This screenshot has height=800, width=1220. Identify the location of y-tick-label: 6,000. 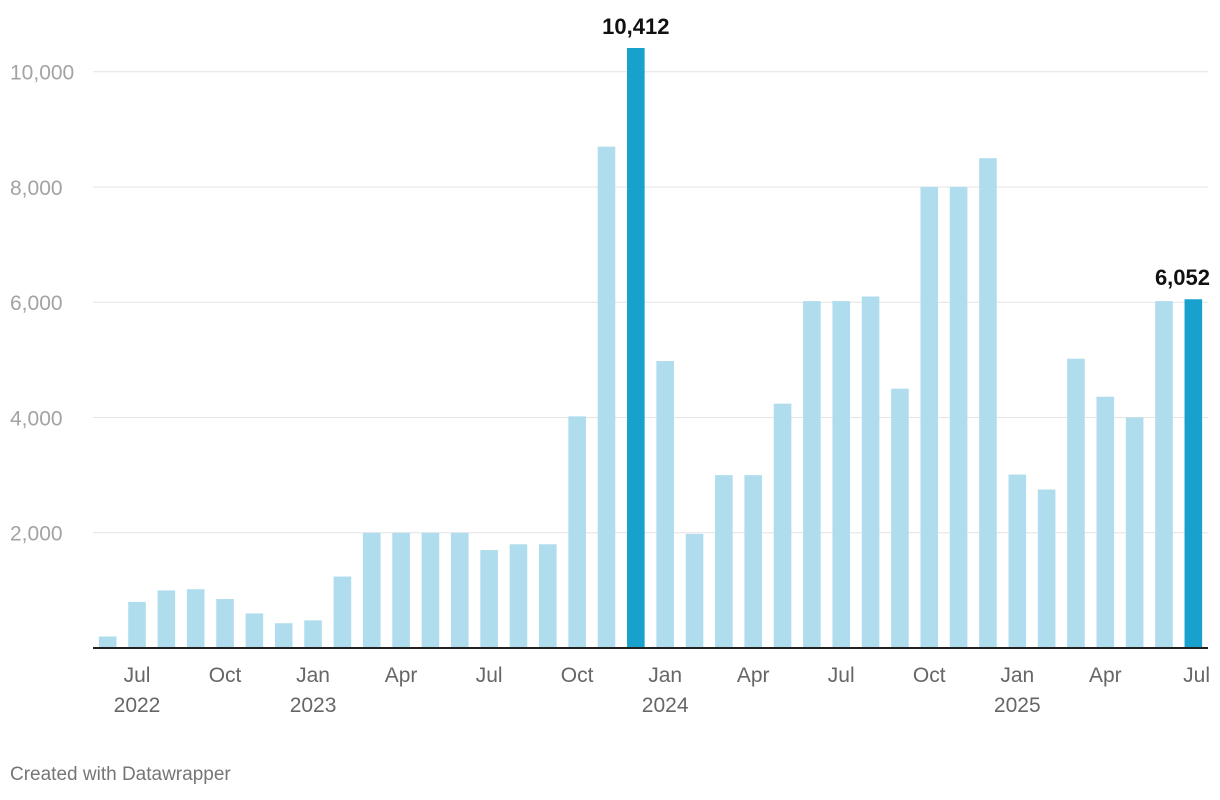
(36, 303).